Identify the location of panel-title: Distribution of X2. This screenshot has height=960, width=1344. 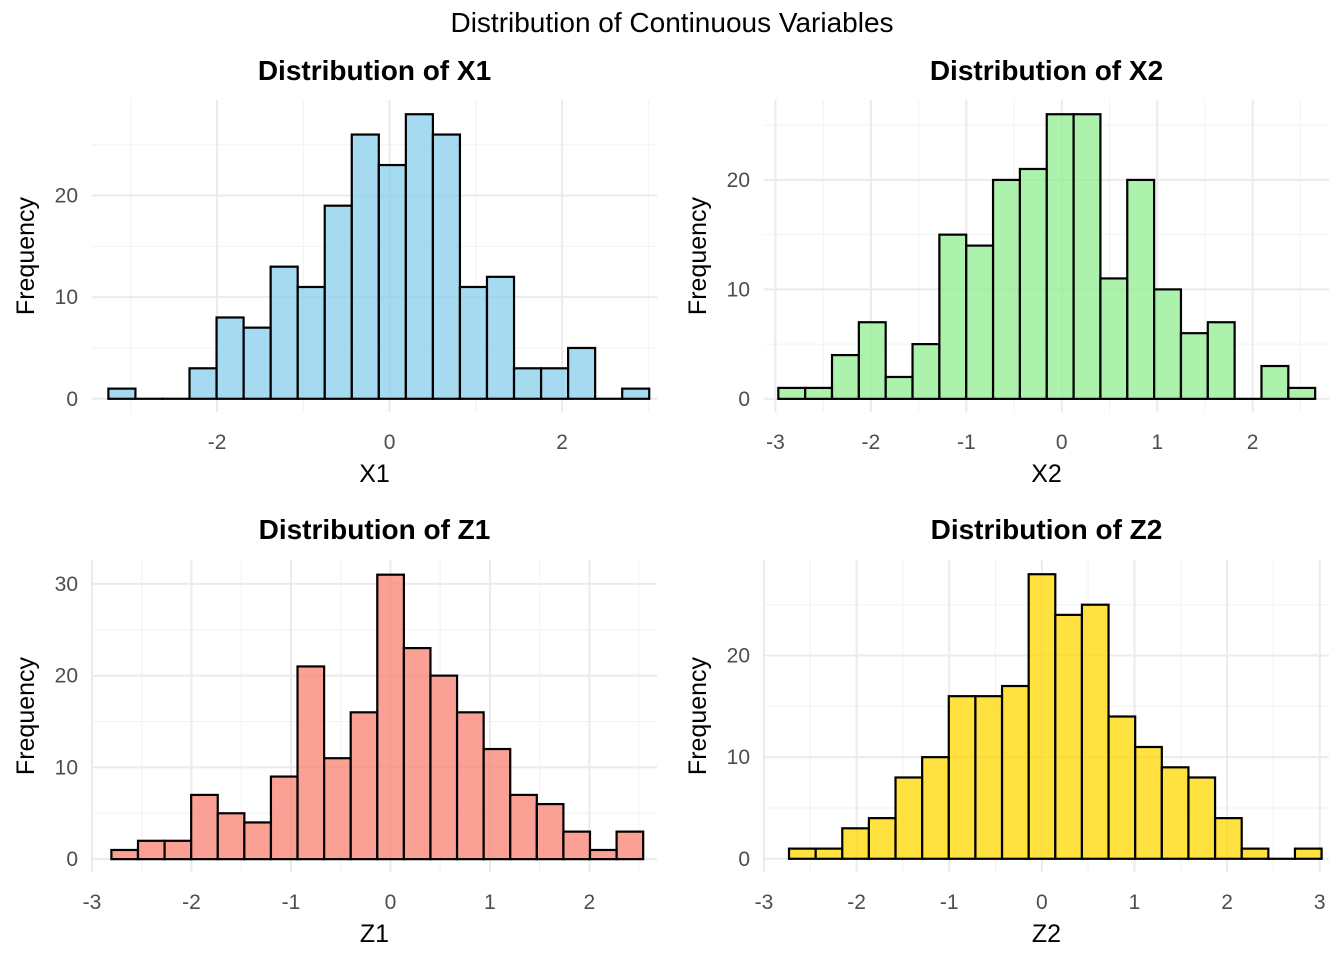
(1046, 70).